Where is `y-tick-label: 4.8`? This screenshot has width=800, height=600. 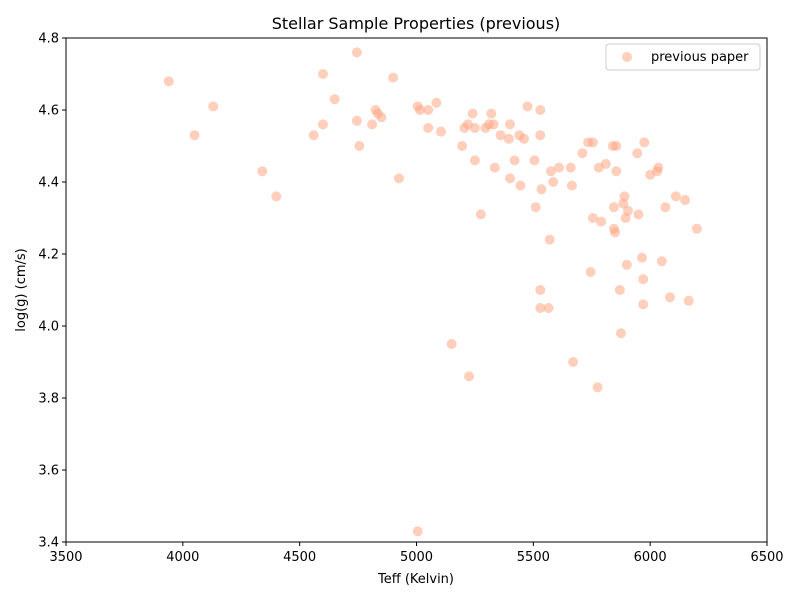 y-tick-label: 4.8 is located at coordinates (48, 39).